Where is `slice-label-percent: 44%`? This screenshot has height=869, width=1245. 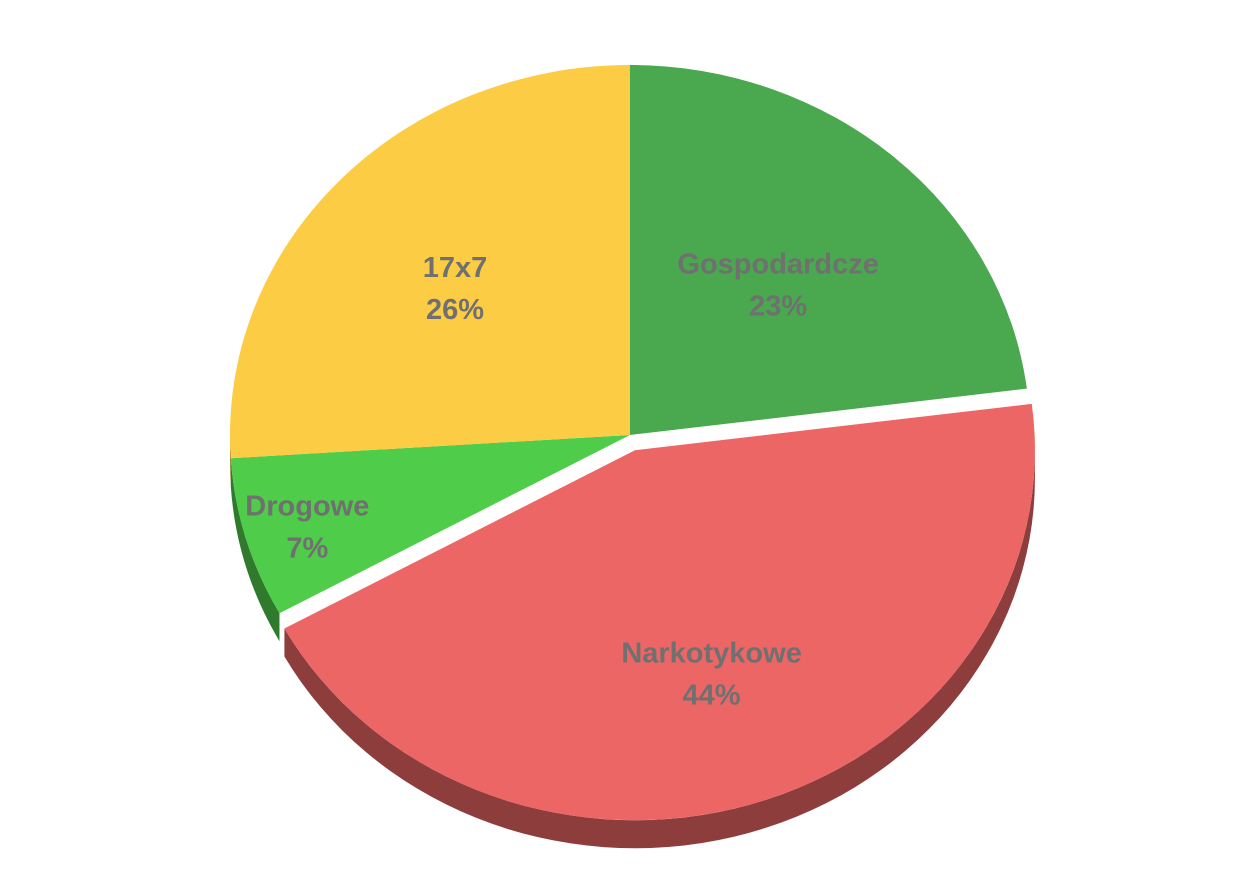 slice-label-percent: 44% is located at coordinates (712, 695).